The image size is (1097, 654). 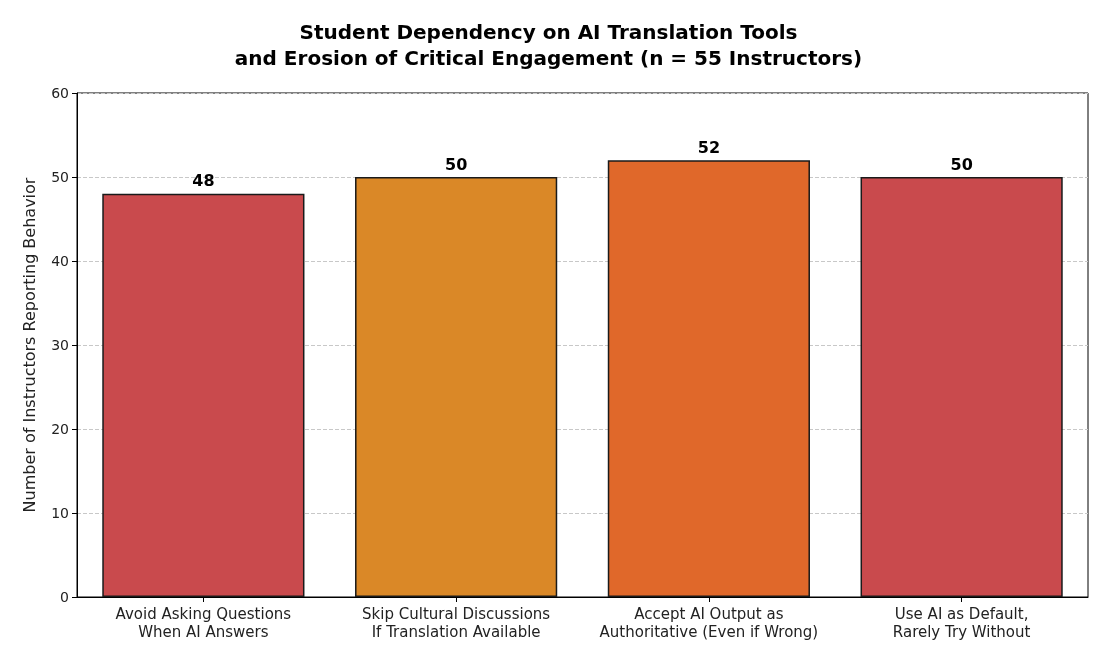 What do you see at coordinates (60, 177) in the screenshot?
I see `y-tick-label: 50` at bounding box center [60, 177].